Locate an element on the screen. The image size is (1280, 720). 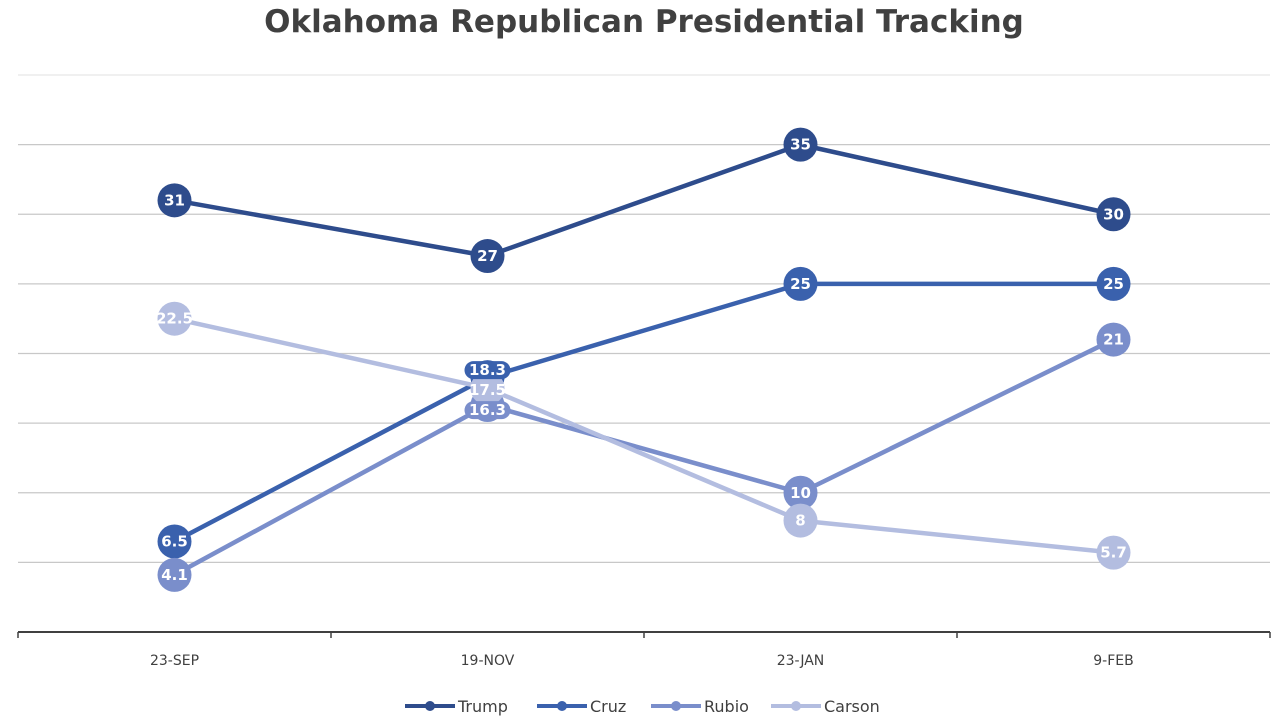
data-label: 6.5 is located at coordinates (174, 541).